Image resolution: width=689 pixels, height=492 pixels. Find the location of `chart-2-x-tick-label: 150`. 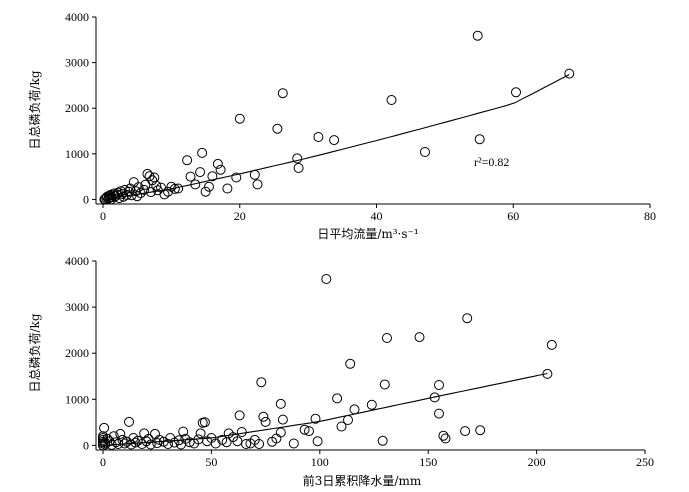

chart-2-x-tick-label: 150 is located at coordinates (428, 462).